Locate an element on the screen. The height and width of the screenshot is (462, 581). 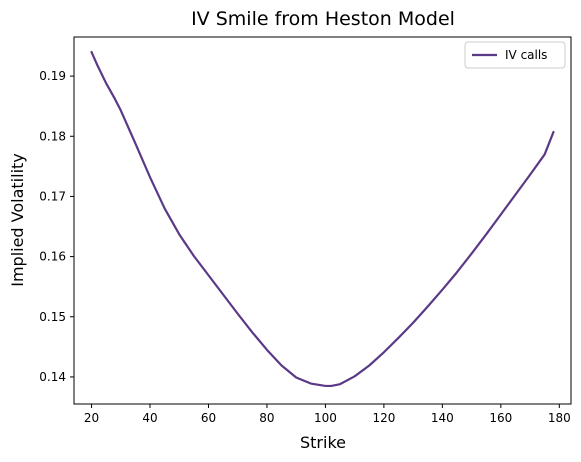
x-tick-label: 40 is located at coordinates (149, 418).